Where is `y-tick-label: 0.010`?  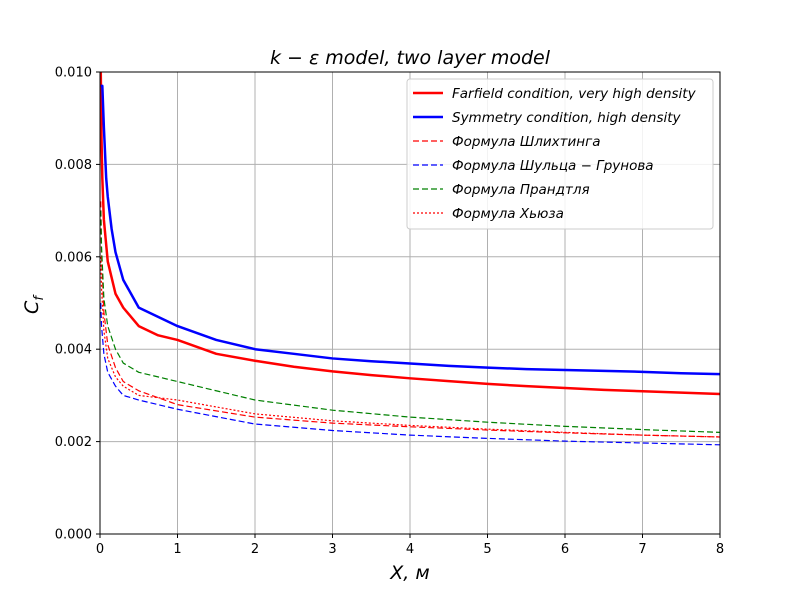 y-tick-label: 0.010 is located at coordinates (73, 73).